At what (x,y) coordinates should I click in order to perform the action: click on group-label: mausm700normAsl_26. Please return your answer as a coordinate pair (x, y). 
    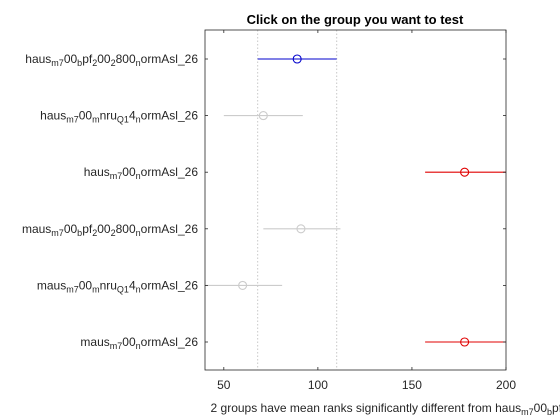
    Looking at the image, I should click on (139, 343).